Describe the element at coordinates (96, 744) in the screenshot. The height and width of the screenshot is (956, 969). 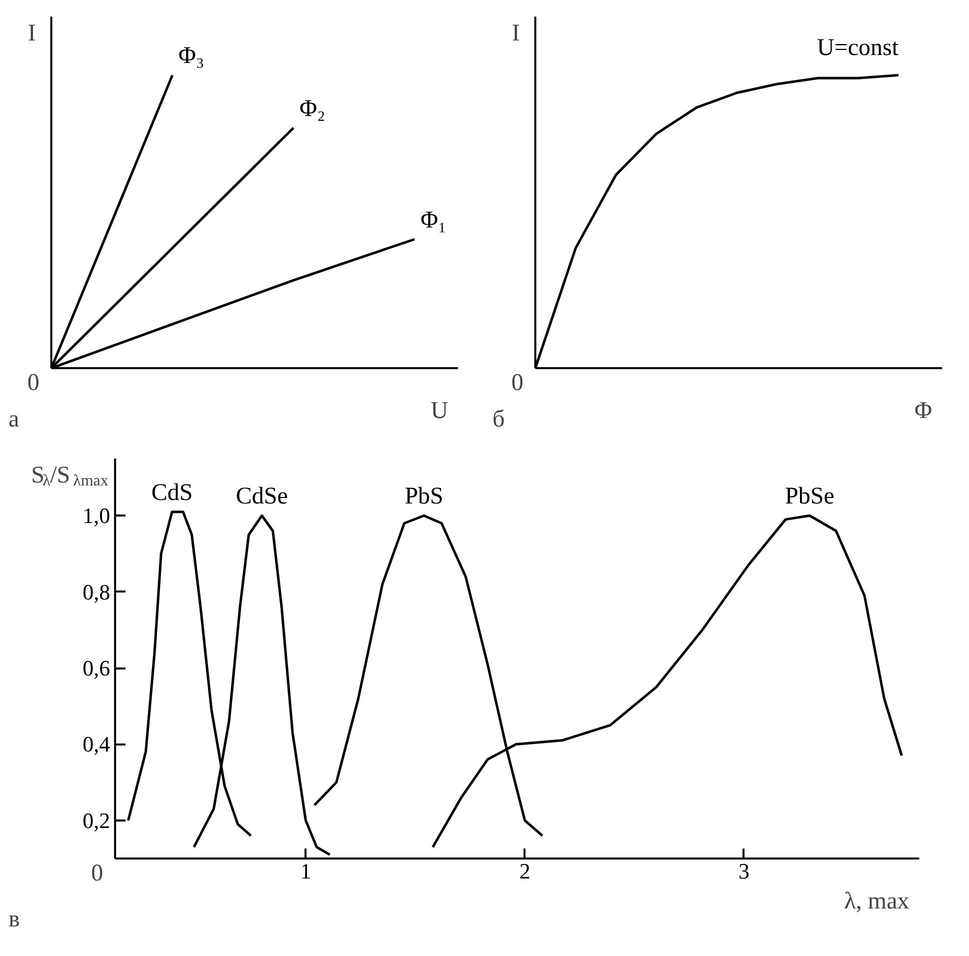
I see `y-tick-label: 0,4` at that location.